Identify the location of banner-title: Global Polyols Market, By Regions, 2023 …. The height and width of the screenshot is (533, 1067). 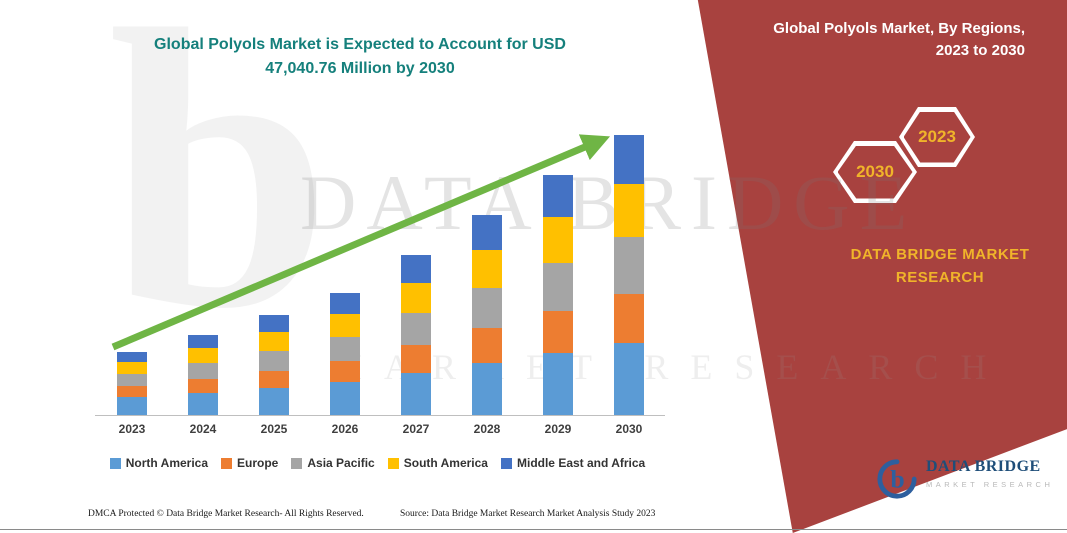
(875, 40).